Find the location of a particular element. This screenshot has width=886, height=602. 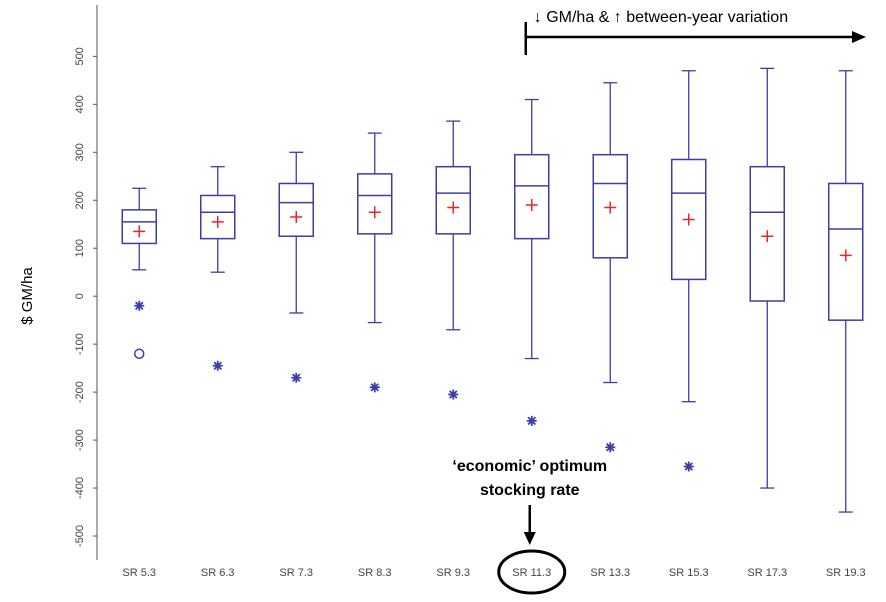

x-tick-label: SR 5.3 is located at coordinates (139, 573).